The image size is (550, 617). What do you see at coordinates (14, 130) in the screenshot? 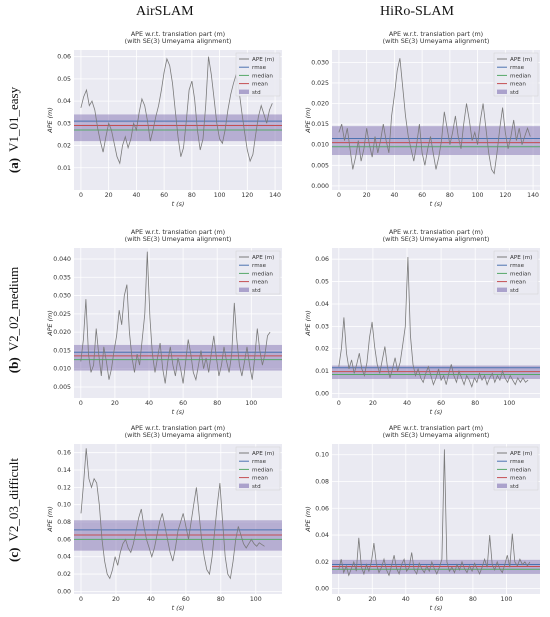
I see `row-label-a: (a) V1_01_easy` at bounding box center [14, 130].